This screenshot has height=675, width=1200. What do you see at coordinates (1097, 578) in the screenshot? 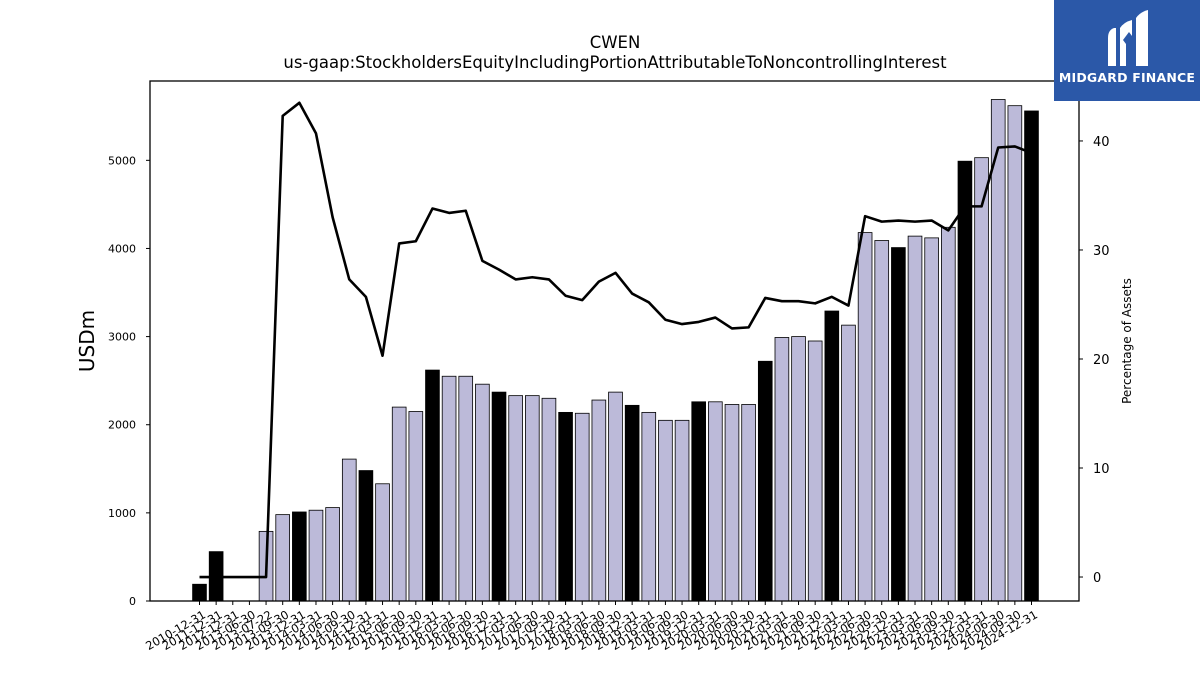
I see `y2-tick-label: 0` at bounding box center [1097, 578].